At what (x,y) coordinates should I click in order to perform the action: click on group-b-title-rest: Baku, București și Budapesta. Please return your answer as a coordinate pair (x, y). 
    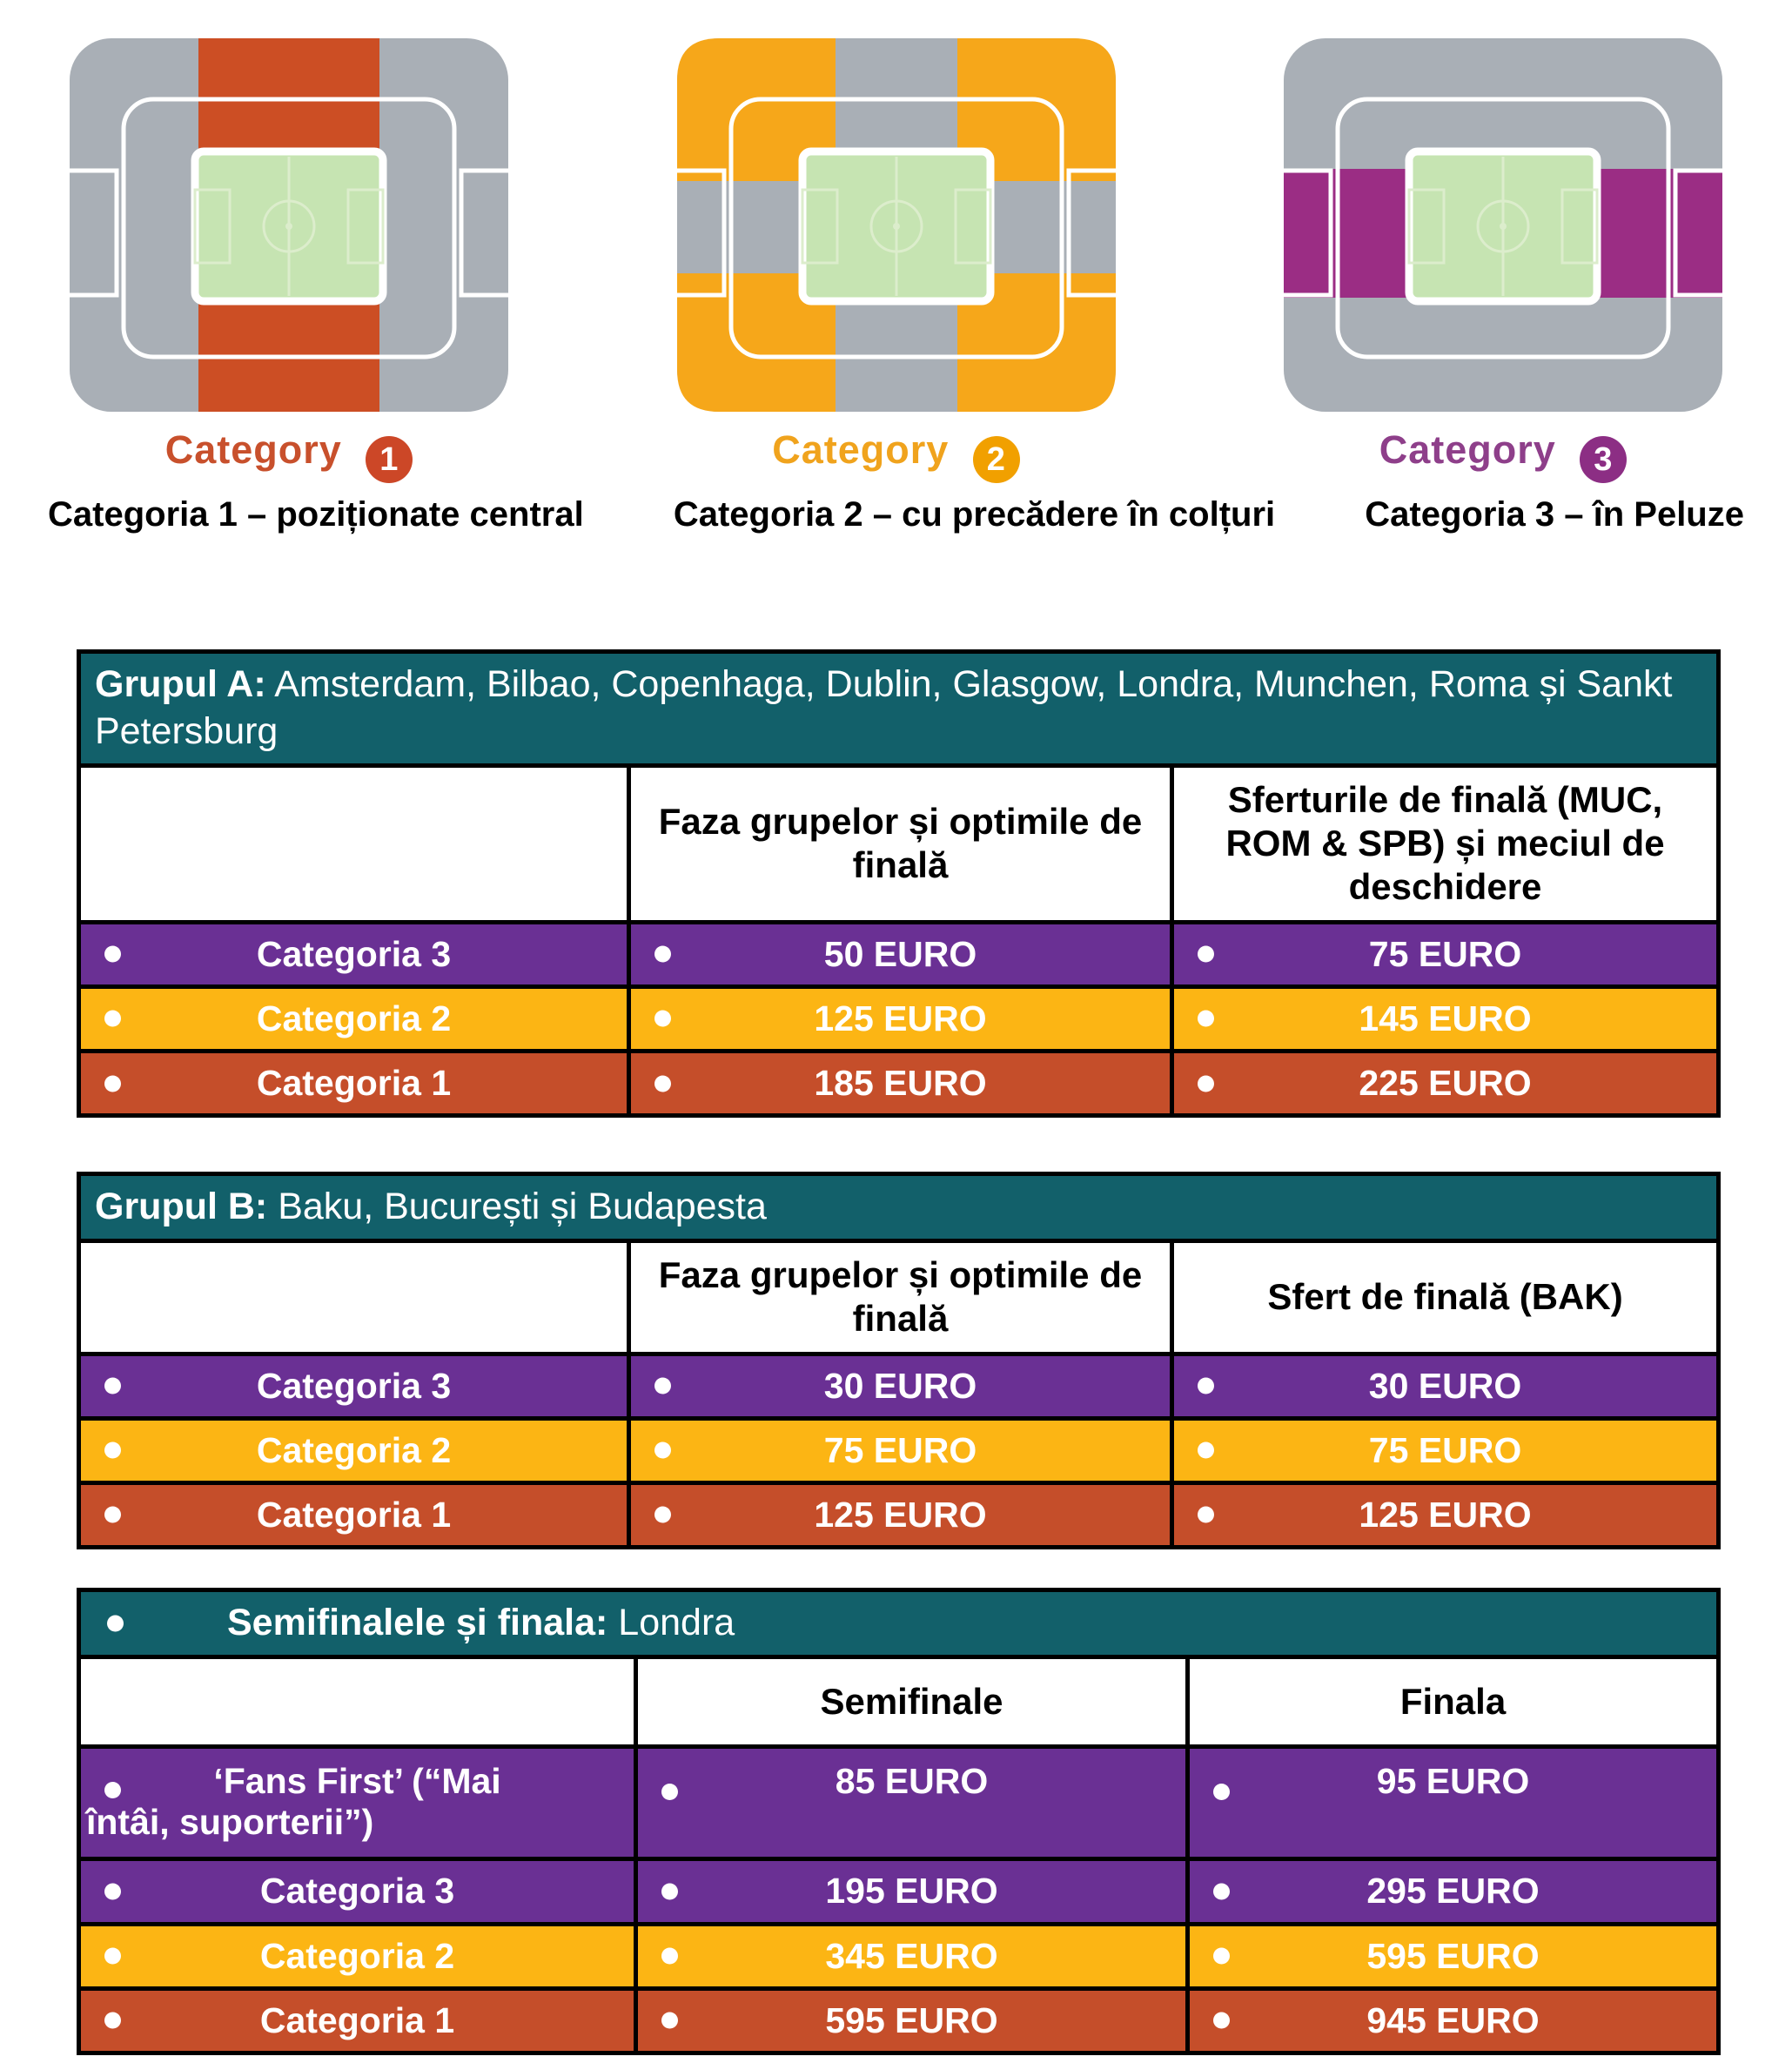
    Looking at the image, I should click on (522, 1207).